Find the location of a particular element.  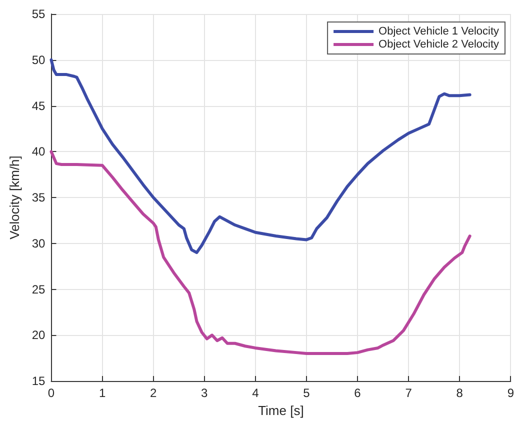

y-tick-label: 55 is located at coordinates (39, 14).